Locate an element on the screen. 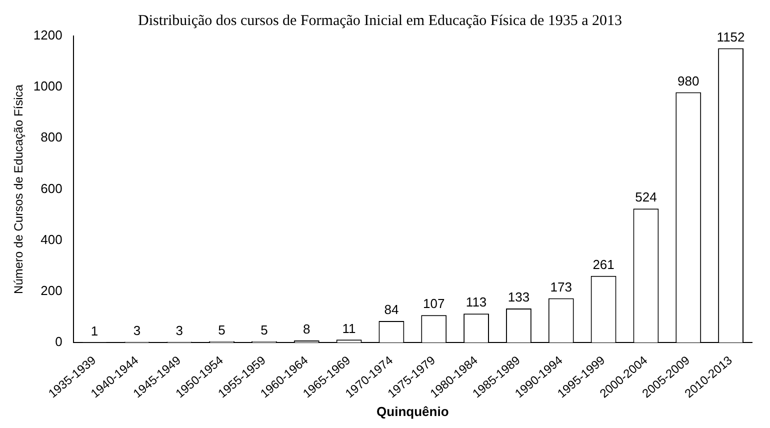 The height and width of the screenshot is (428, 770). chart-title: Distribuição dos cursos de Formação Inicial em Educação Física de 1935 a 2013 is located at coordinates (380, 20).